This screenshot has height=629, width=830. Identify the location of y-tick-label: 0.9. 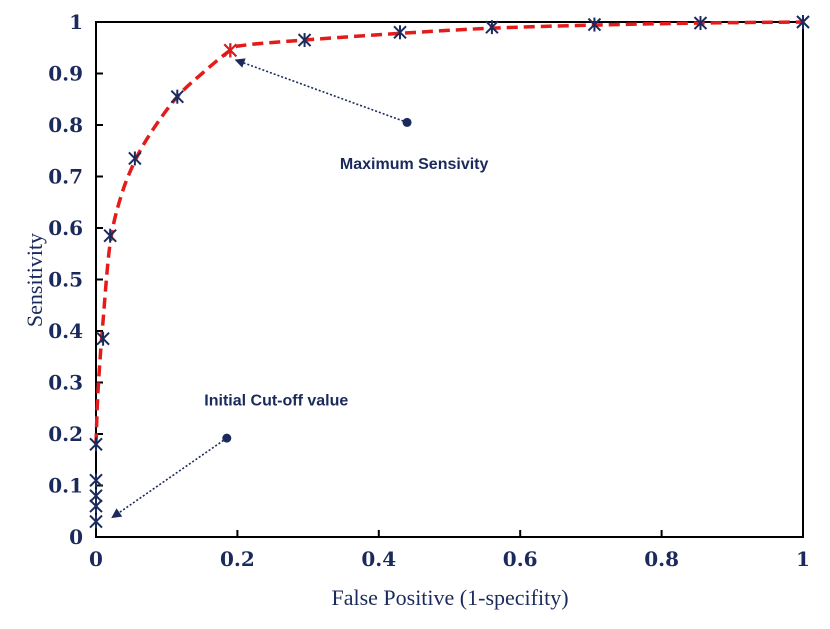
(65, 74).